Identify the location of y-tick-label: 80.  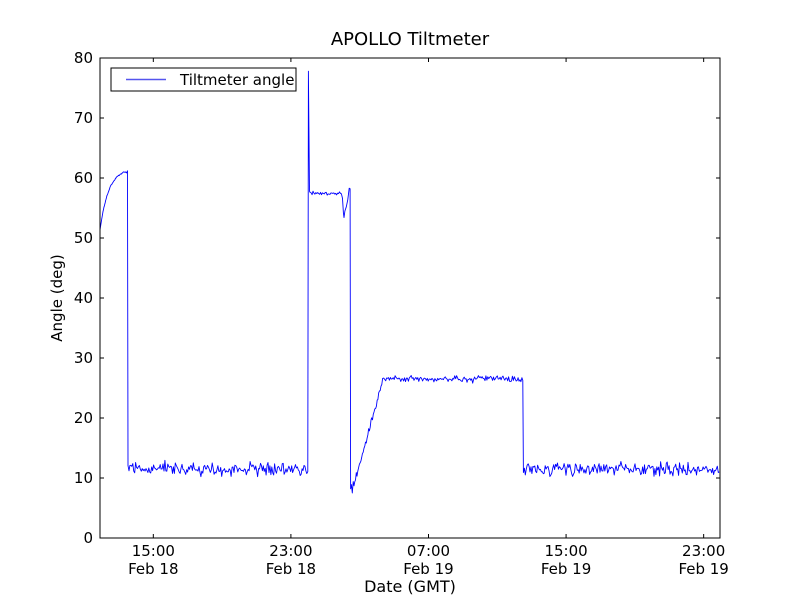
(83, 58).